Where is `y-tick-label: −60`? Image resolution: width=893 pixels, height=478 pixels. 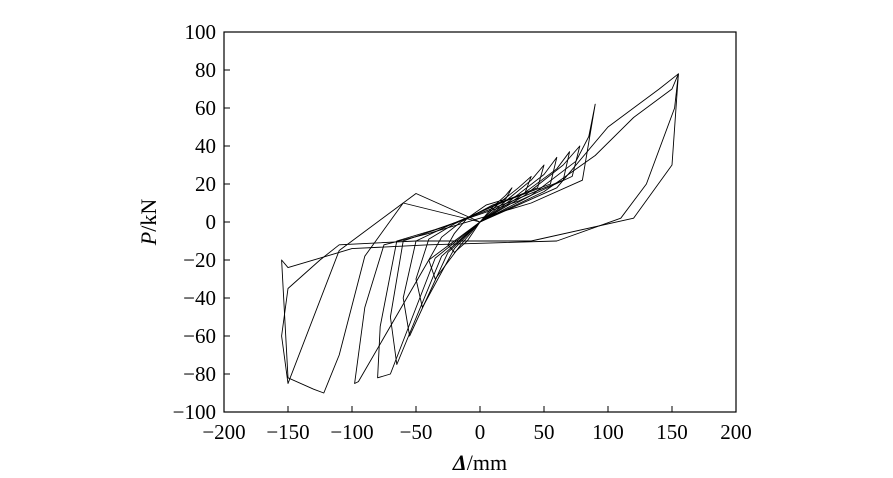
y-tick-label: −60 is located at coordinates (199, 336).